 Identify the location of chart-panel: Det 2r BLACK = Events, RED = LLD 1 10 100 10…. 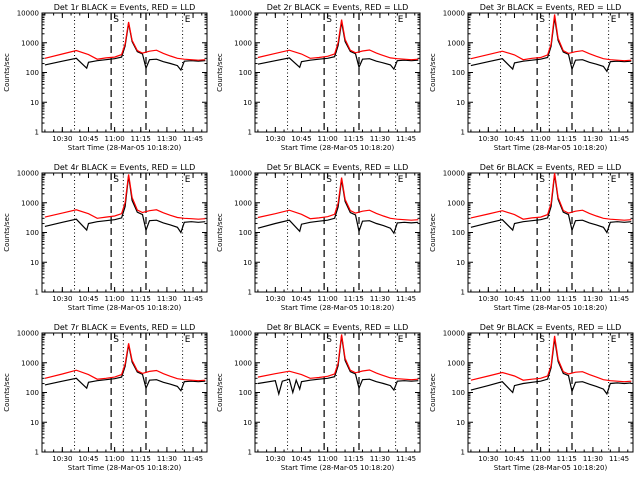
(318, 77).